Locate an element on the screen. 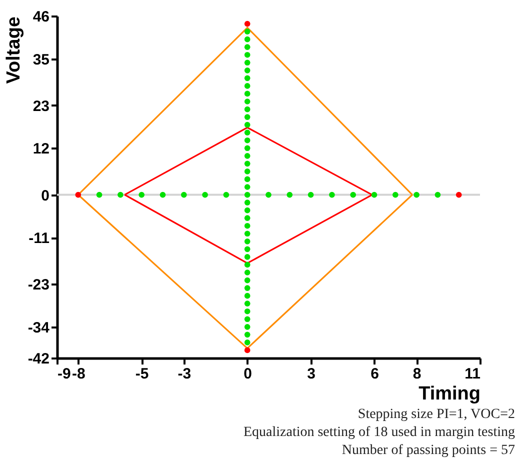 The height and width of the screenshot is (462, 521). y-tick-label: 0 is located at coordinates (45, 195).